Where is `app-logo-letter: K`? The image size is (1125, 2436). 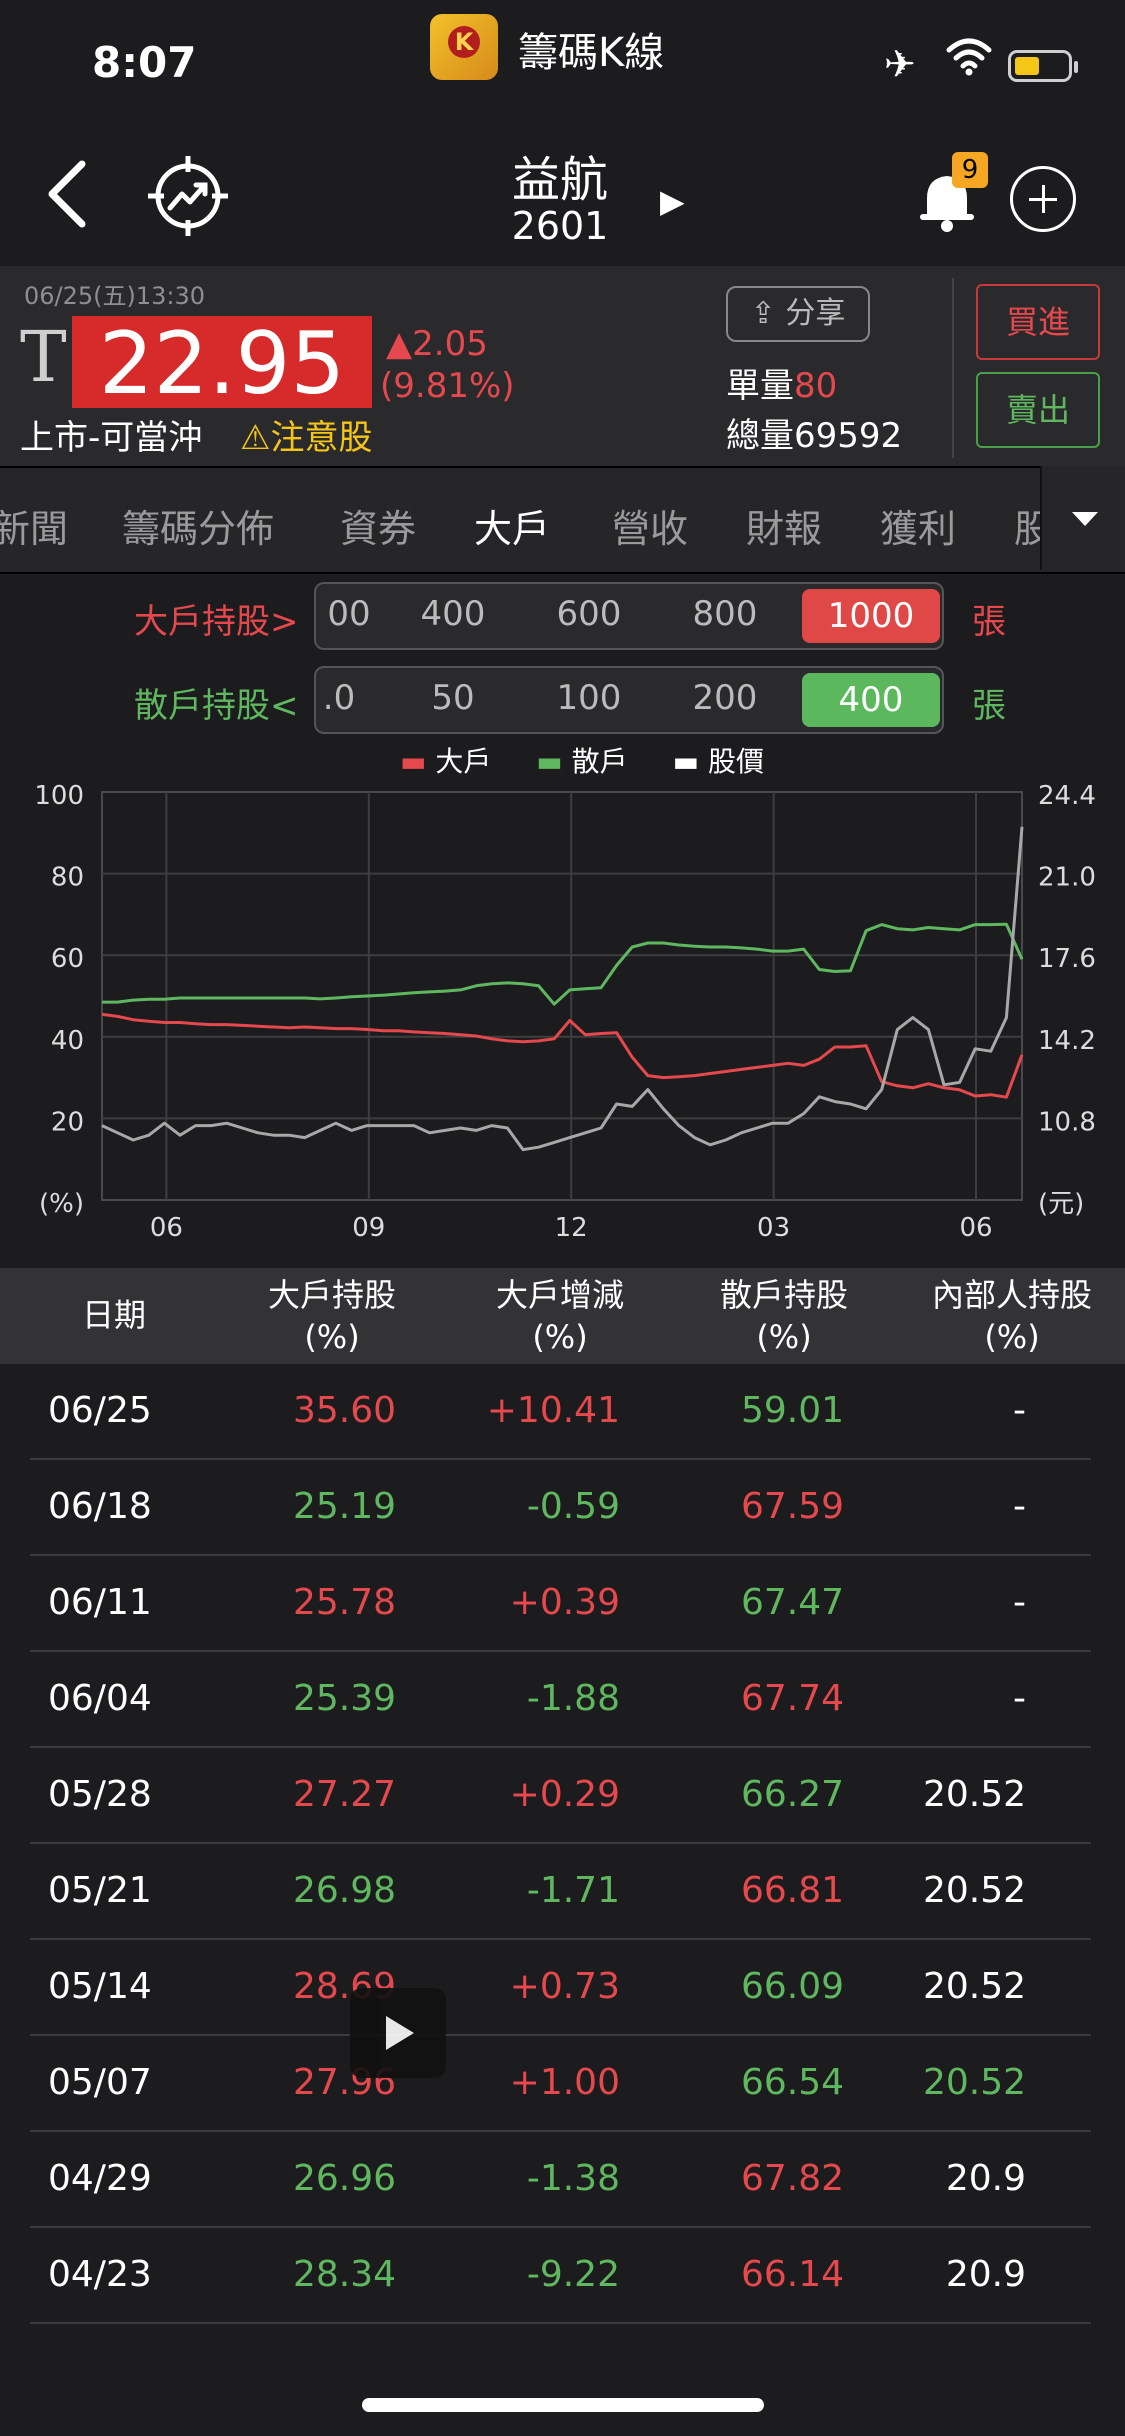
app-logo-letter: K is located at coordinates (464, 42).